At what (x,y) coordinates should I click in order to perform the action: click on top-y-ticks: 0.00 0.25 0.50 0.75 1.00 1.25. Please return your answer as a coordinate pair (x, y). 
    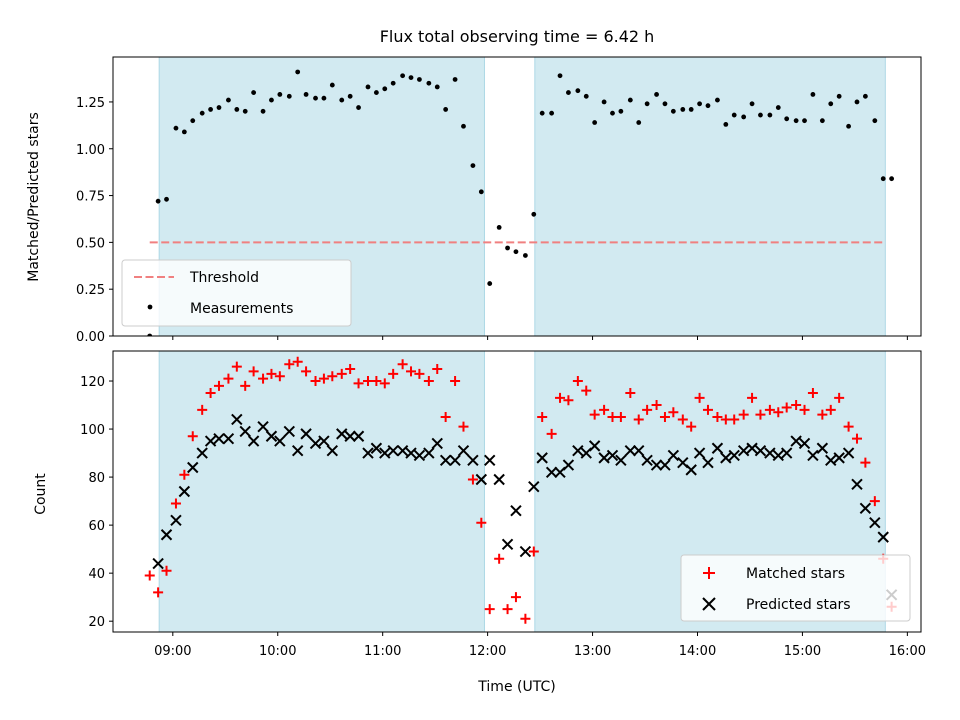
    Looking at the image, I should click on (94, 220).